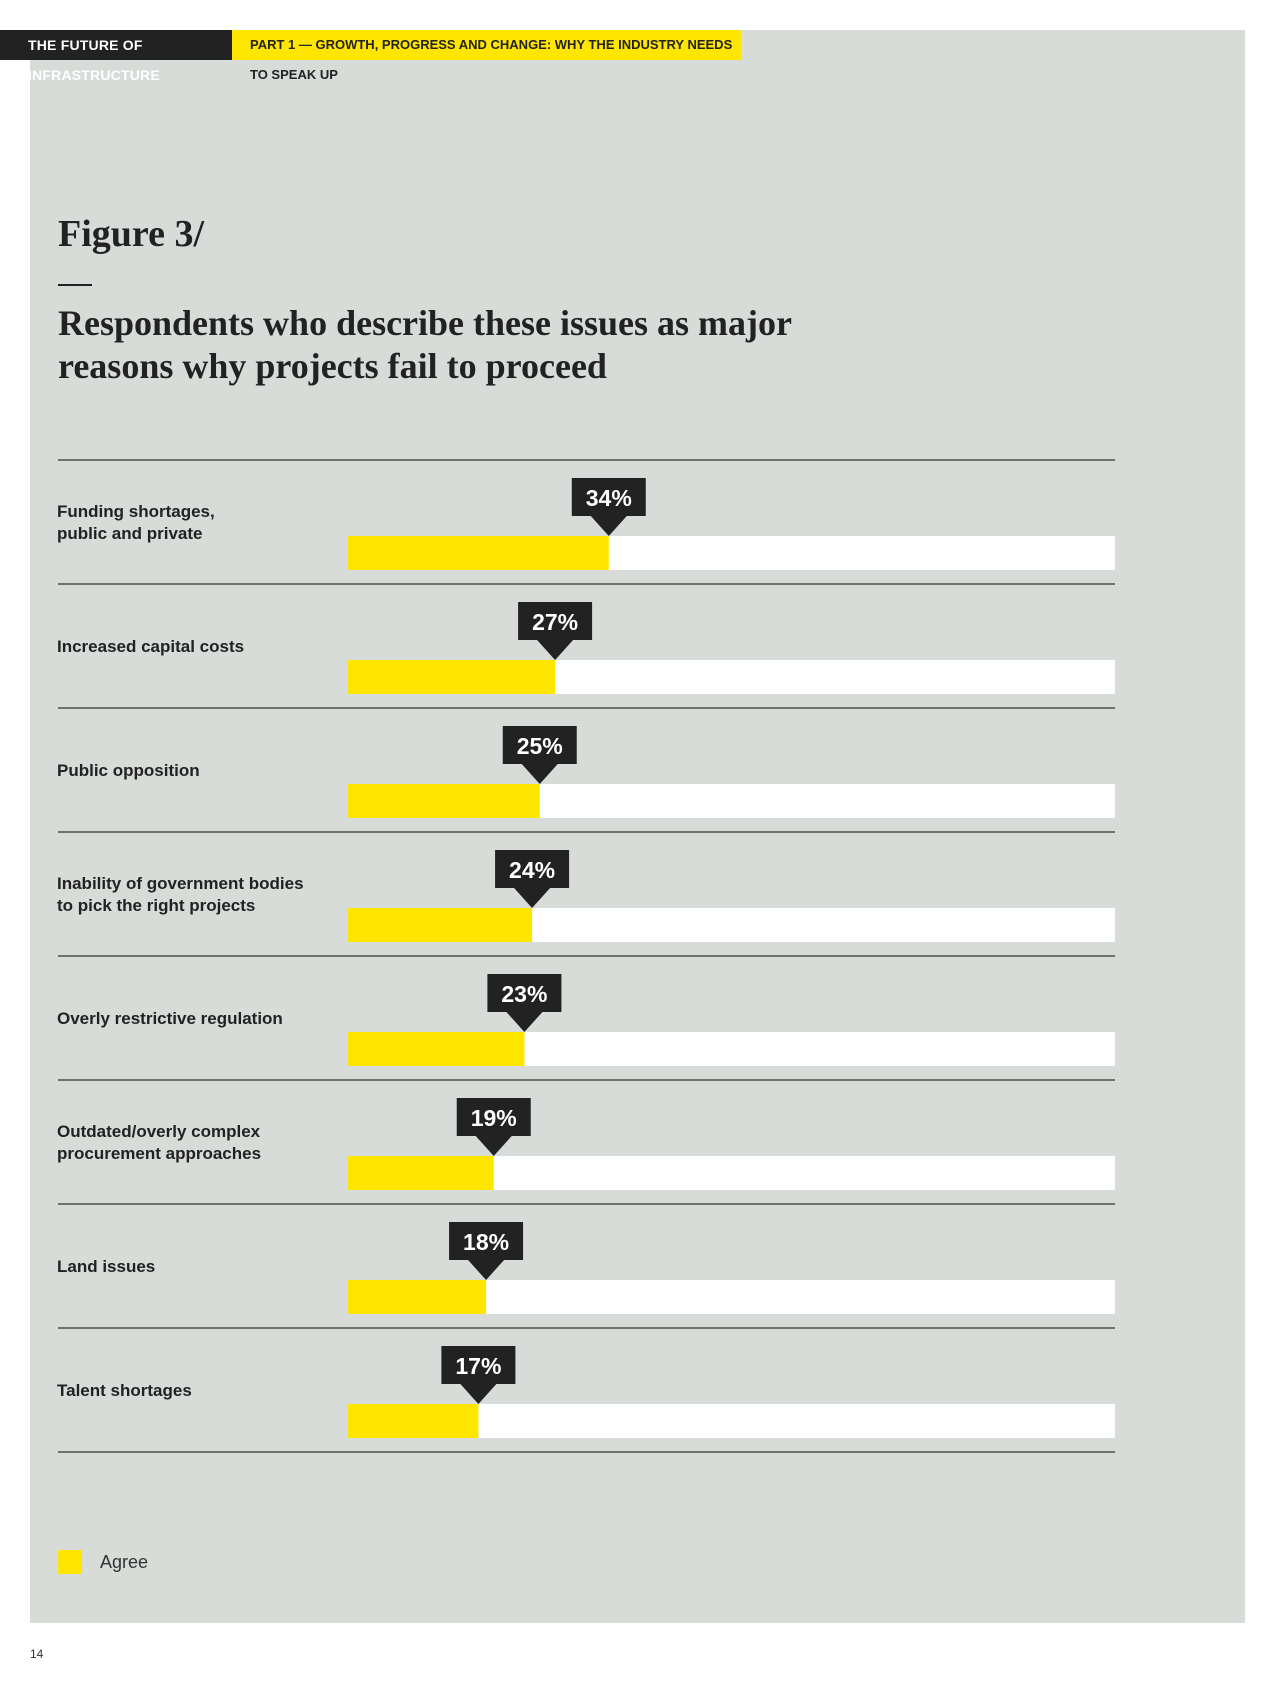  Describe the element at coordinates (532, 870) in the screenshot. I see `value-label: 24%` at that location.